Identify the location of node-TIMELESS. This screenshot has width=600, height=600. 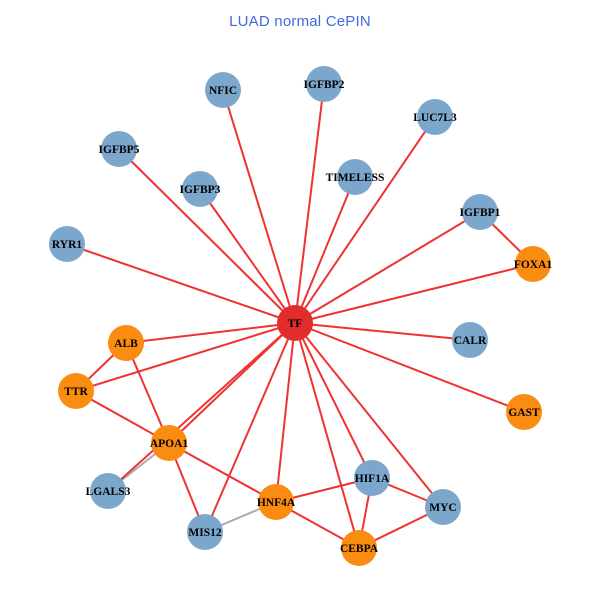
(355, 177).